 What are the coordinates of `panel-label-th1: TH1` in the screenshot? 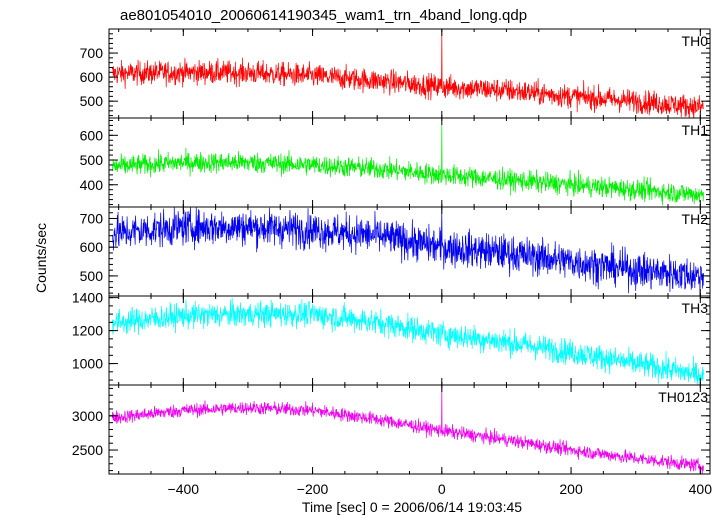 It's located at (695, 130).